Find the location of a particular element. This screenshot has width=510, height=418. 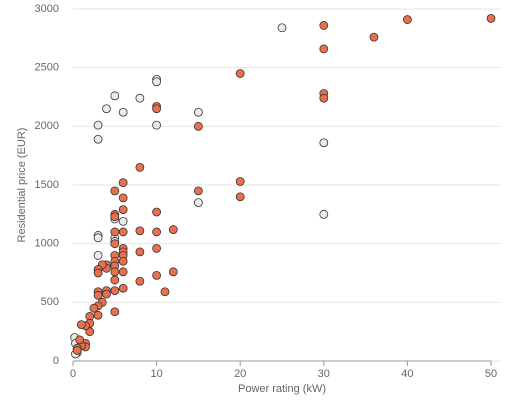

y-tick-label: 1500 is located at coordinates (47, 185).